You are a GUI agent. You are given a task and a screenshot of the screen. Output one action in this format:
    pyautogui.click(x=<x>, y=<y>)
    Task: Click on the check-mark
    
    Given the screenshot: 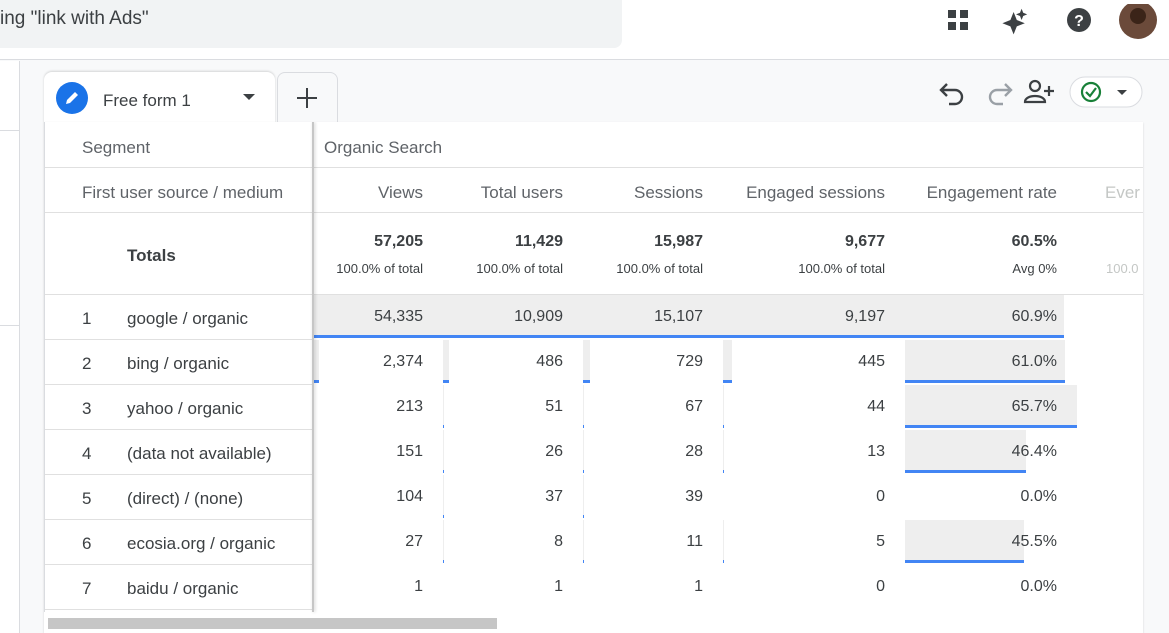 What is the action you would take?
    pyautogui.click(x=1091, y=92)
    